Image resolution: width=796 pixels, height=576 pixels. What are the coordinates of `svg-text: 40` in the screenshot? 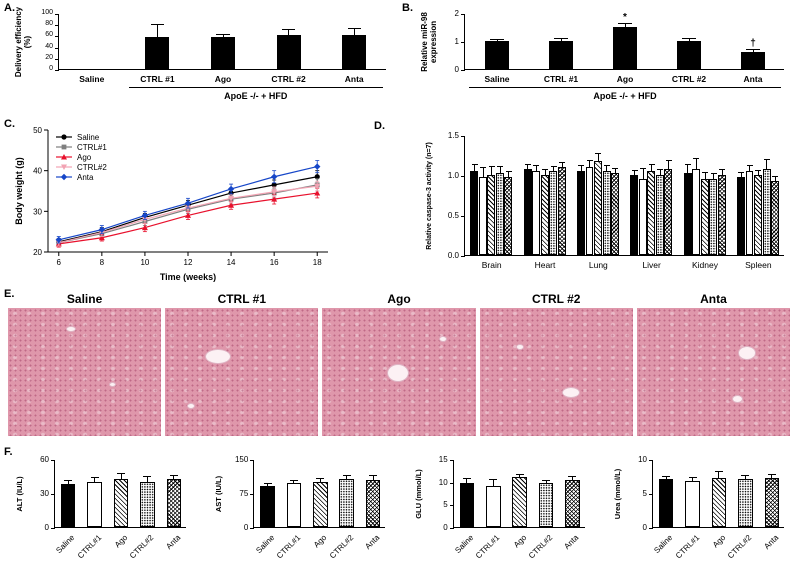 It's located at (37, 171).